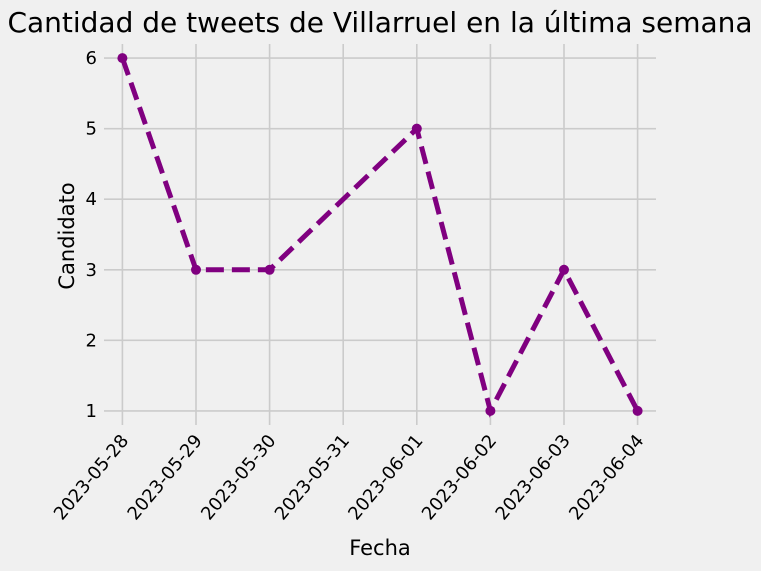  What do you see at coordinates (91, 270) in the screenshot?
I see `y-tick-label: 3` at bounding box center [91, 270].